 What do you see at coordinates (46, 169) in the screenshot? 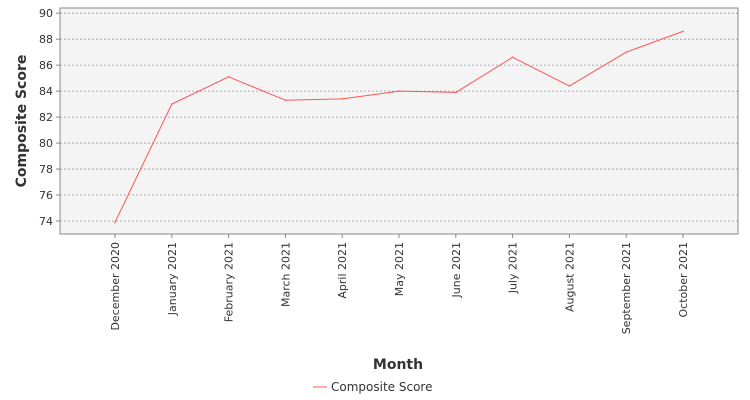
I see `y-tick-label: 78` at bounding box center [46, 169].